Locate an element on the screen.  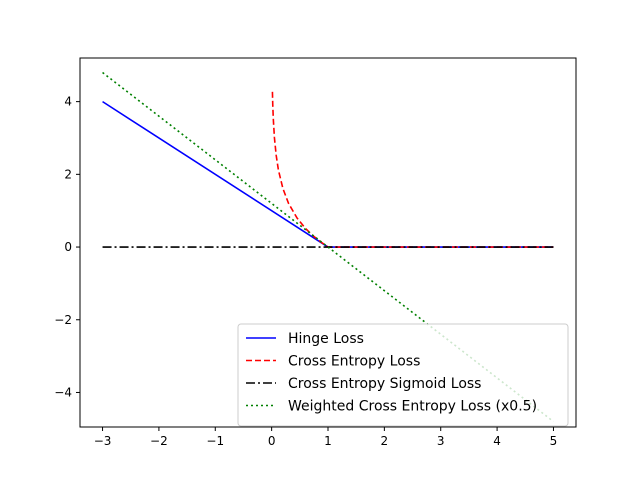
x-tick-label: 3 is located at coordinates (441, 441).